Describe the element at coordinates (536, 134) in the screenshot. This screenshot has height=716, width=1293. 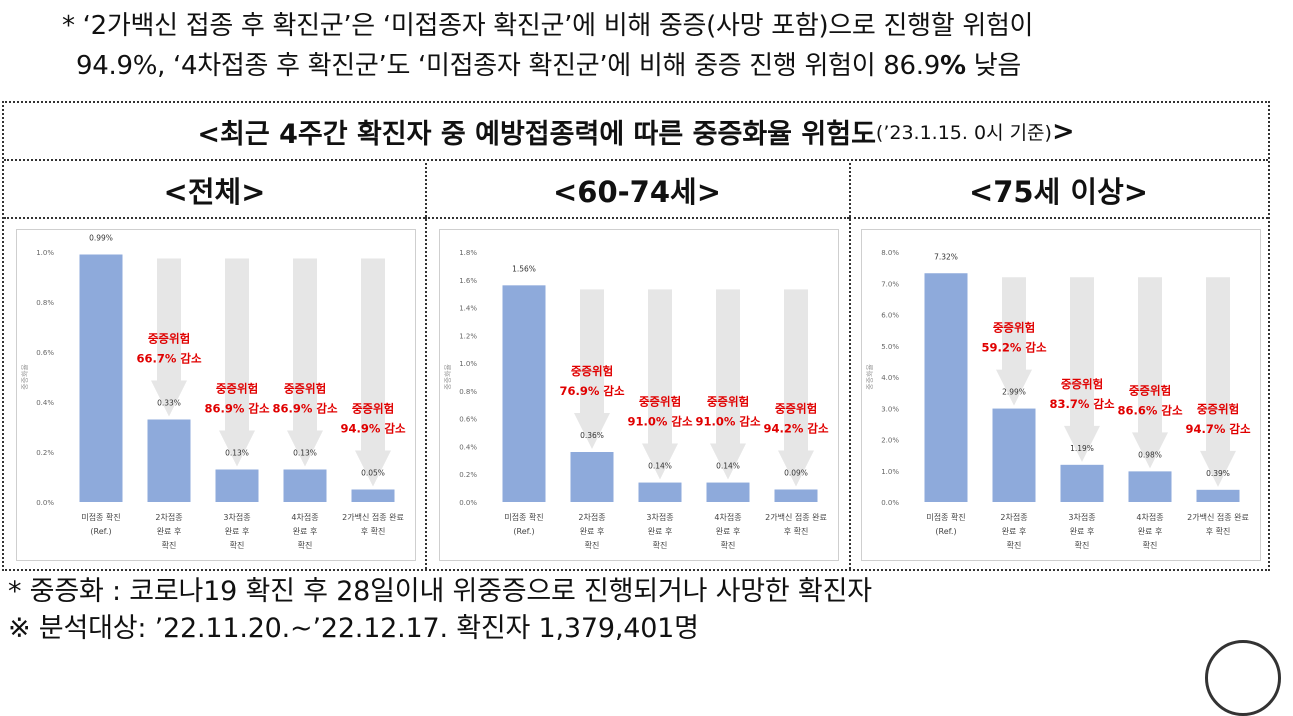
I see `figure-title-main: <최근 4주간 확진자 중 예방접종력에 따른 중증화율 위험도` at that location.